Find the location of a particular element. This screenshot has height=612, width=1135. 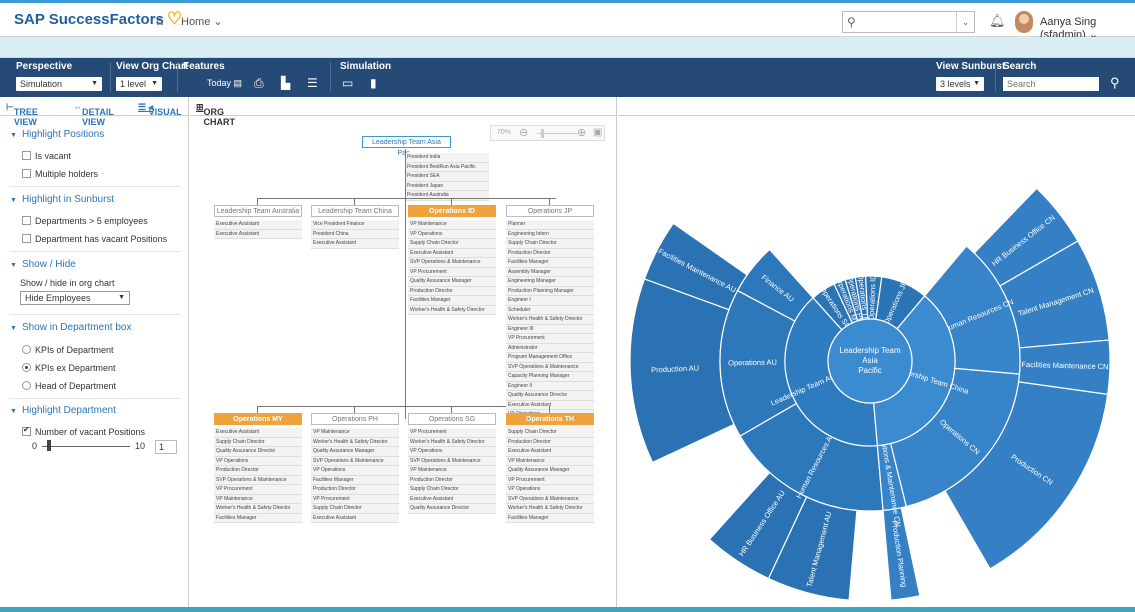

position-item: Engineering Manager is located at coordinates (550, 282).